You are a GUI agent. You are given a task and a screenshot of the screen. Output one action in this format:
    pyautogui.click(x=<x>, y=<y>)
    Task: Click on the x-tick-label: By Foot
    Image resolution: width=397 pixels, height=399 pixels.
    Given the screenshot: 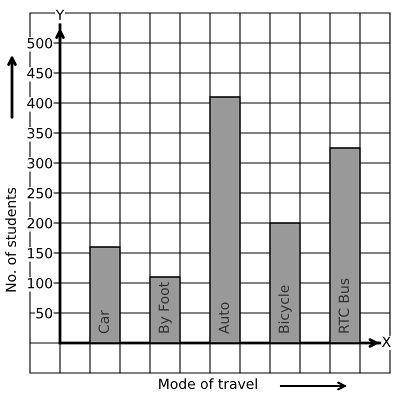 What is the action you would take?
    pyautogui.click(x=165, y=307)
    